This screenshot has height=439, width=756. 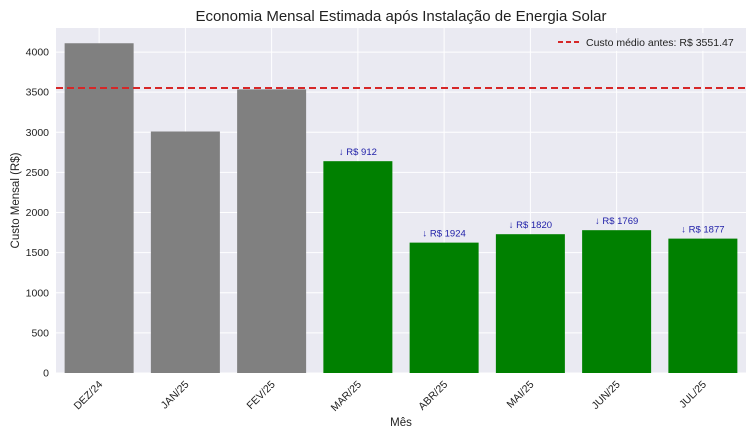 What do you see at coordinates (616, 221) in the screenshot?
I see `bar-annotation: ↓ R$ 1769` at bounding box center [616, 221].